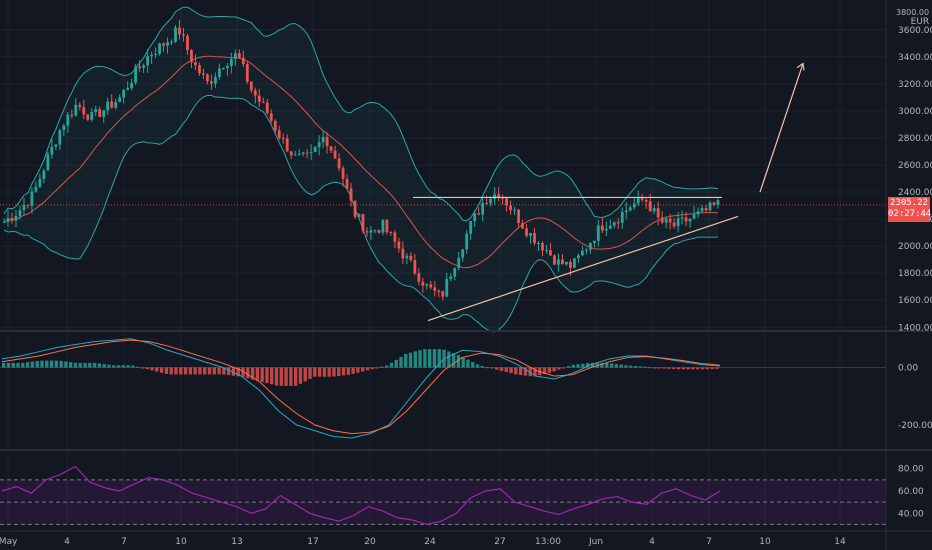  Describe the element at coordinates (466, 538) in the screenshot. I see `time-axis: May 4 7 10 13 17 20 24 27 13:00 Jun 4 7 10 14` at that location.